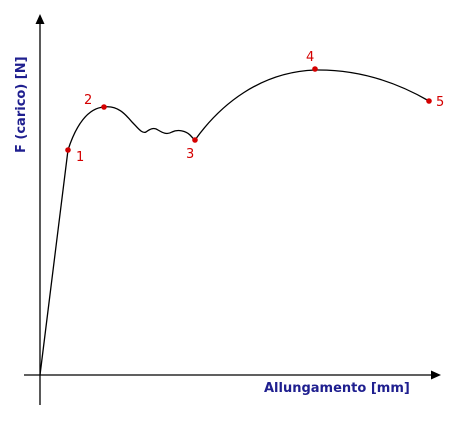  What do you see at coordinates (40, 19) in the screenshot?
I see `y-axis-arrow-icon` at bounding box center [40, 19].